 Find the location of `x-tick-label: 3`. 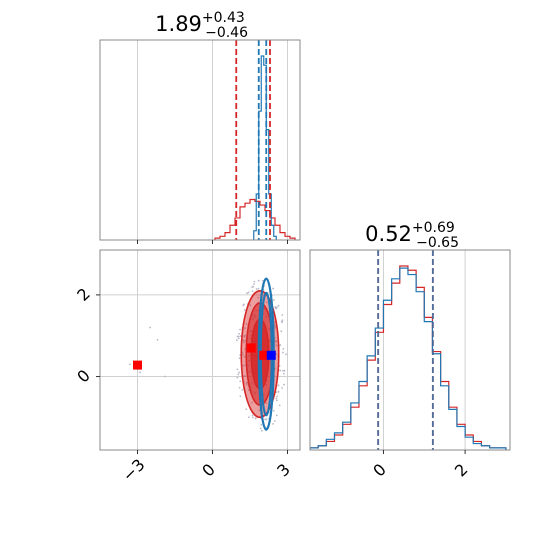

x-tick-label: 3 is located at coordinates (283, 470).